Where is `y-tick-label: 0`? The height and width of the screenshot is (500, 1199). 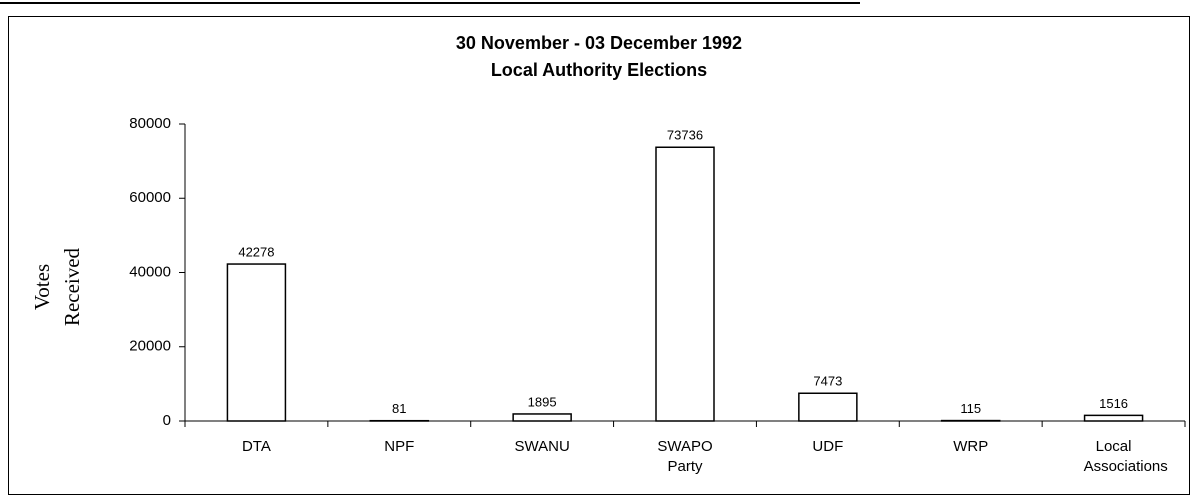
y-tick-label: 0 is located at coordinates (167, 420).